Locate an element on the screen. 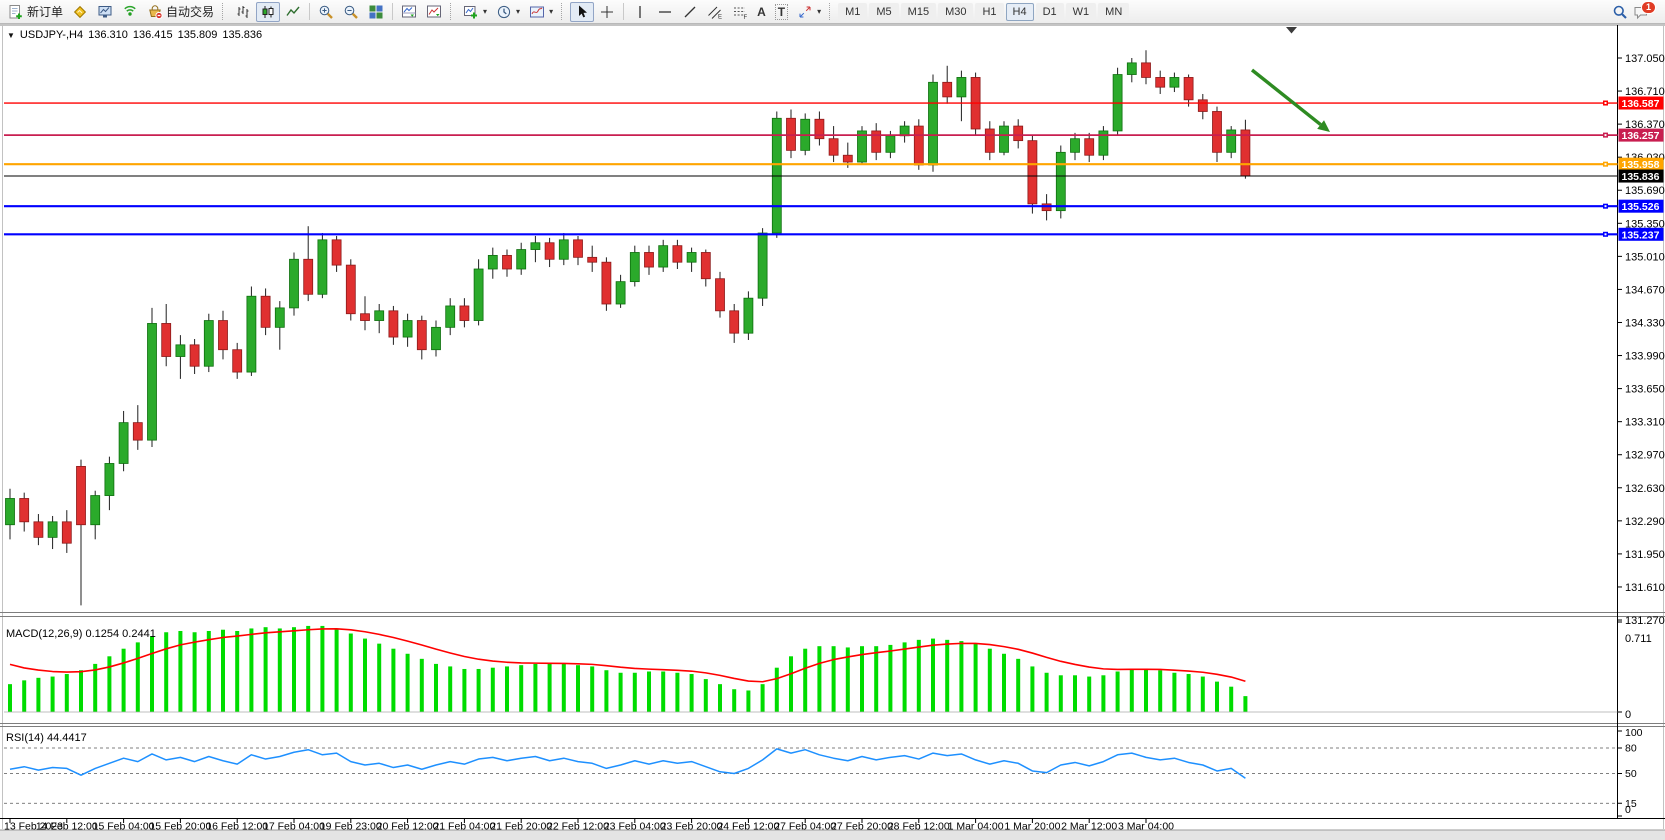  horizontal-line-136.257 is located at coordinates (811, 135).